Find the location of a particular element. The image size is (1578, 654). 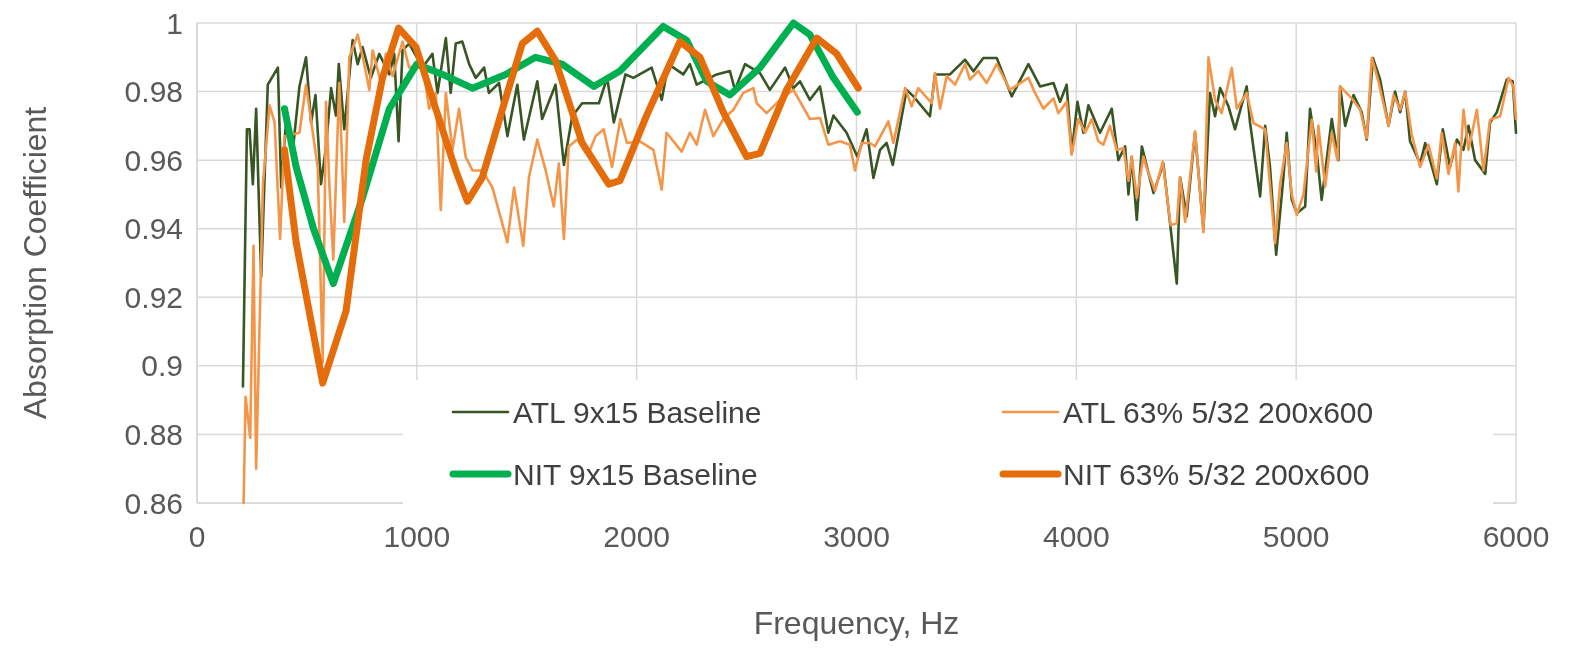

legend-label: NIT 63% 5/32 200x600 is located at coordinates (1216, 474).